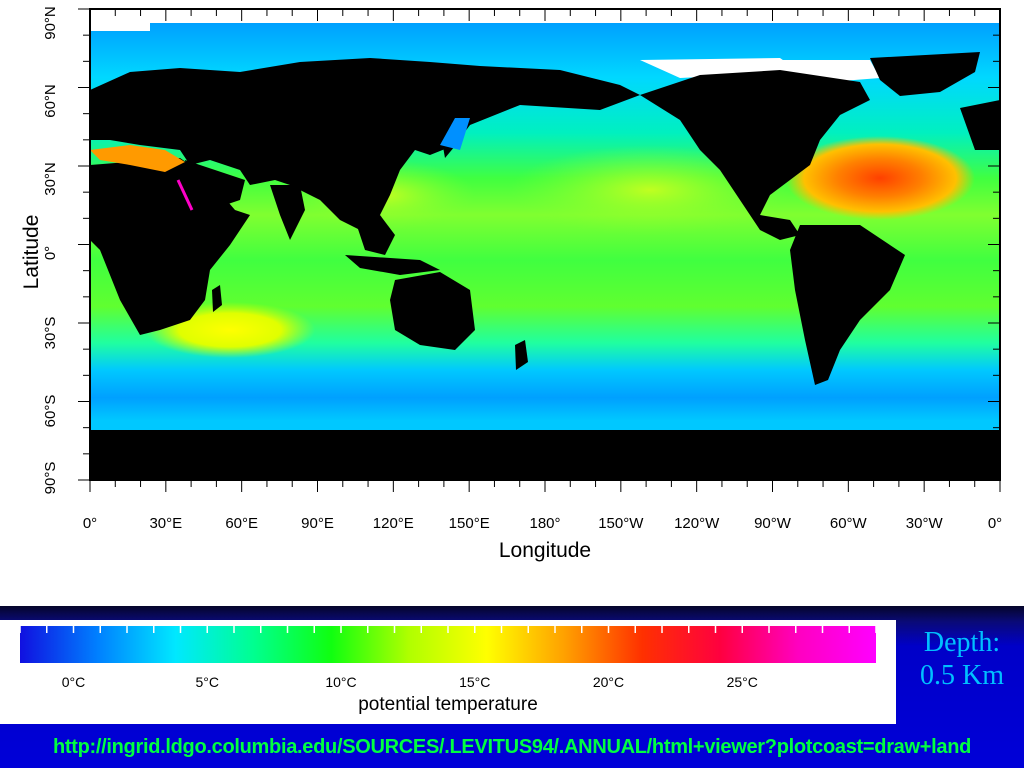  Describe the element at coordinates (287, 212) in the screenshot. I see `india-land` at that location.